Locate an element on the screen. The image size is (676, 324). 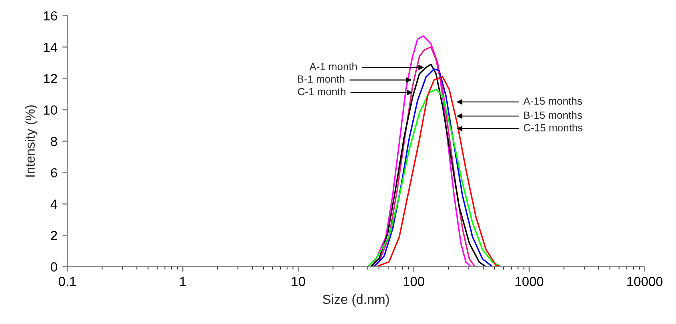
y-tick-label: 8 is located at coordinates (54, 141).